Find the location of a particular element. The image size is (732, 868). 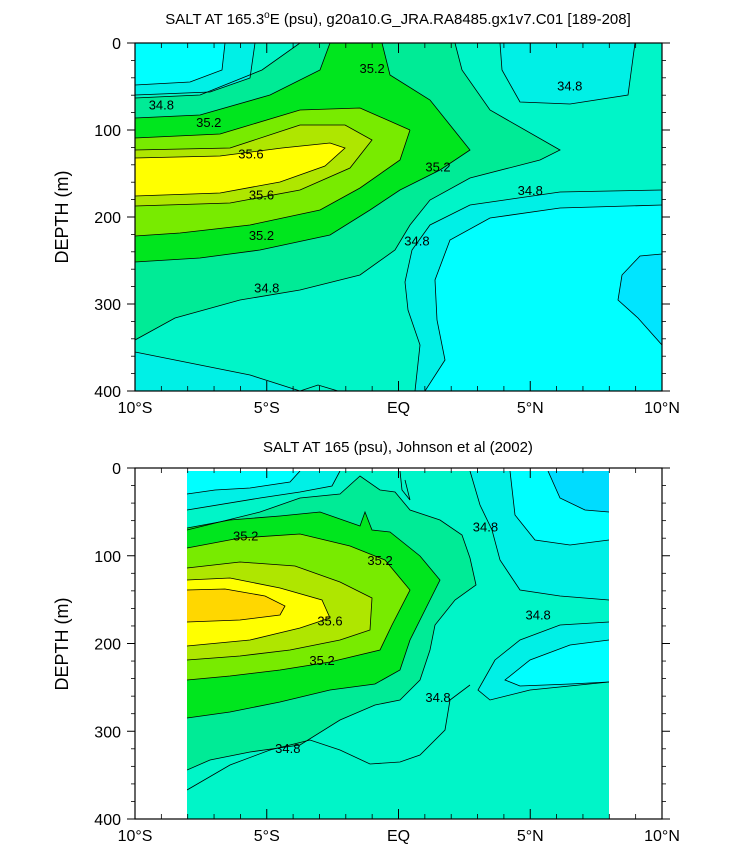

p2-fill-34_4-surface is located at coordinates (243, 482).